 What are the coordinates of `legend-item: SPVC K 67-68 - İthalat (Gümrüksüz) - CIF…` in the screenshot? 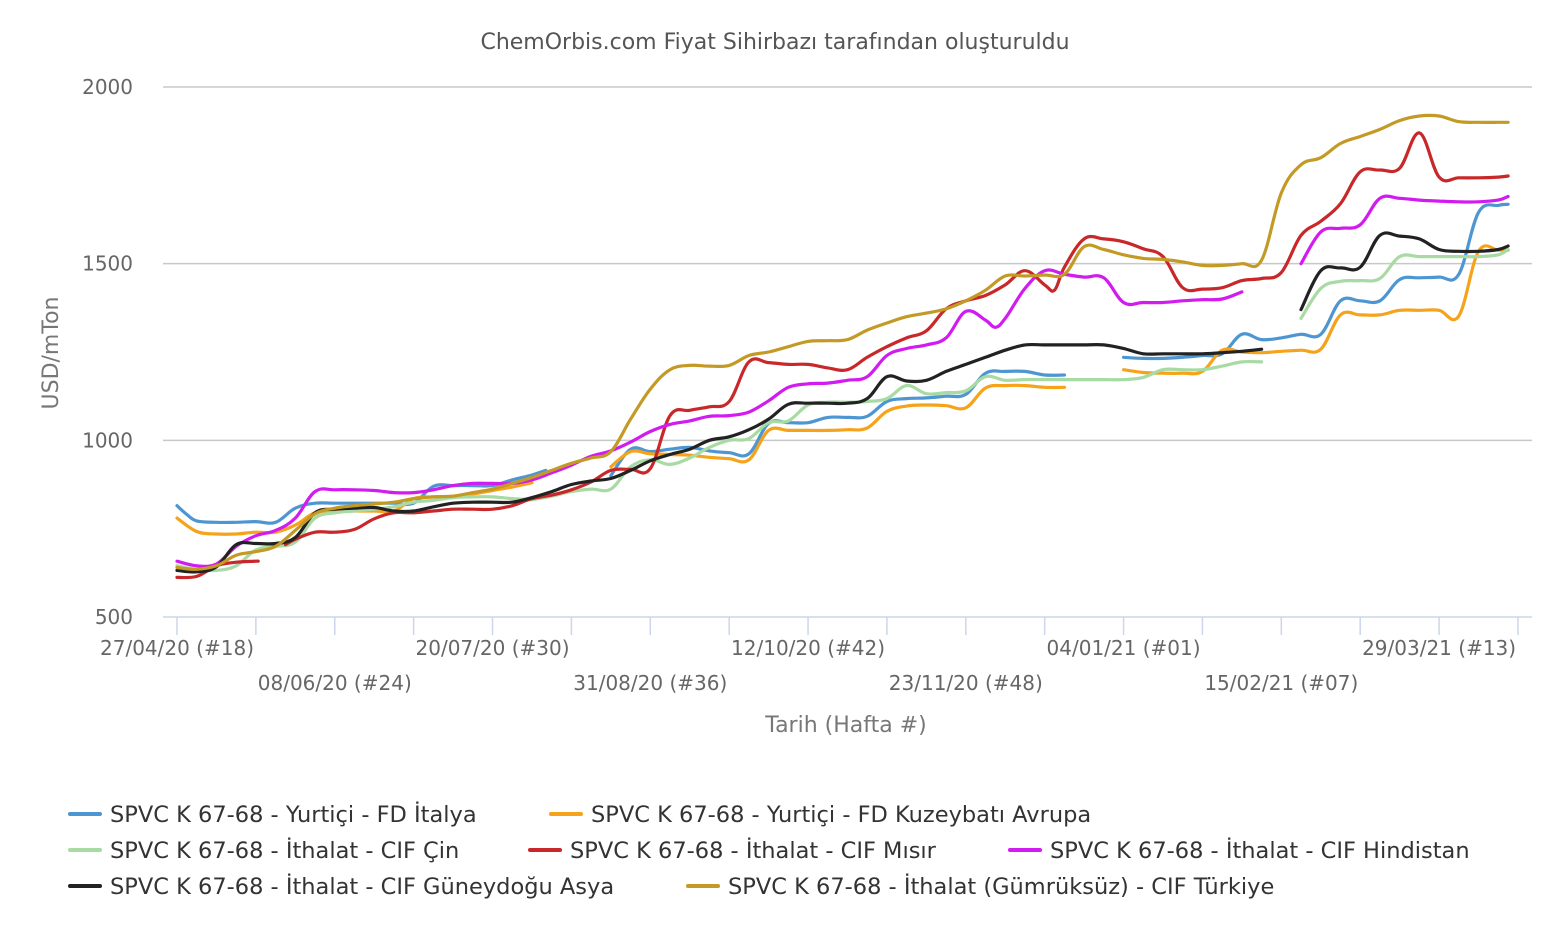 It's located at (980, 886).